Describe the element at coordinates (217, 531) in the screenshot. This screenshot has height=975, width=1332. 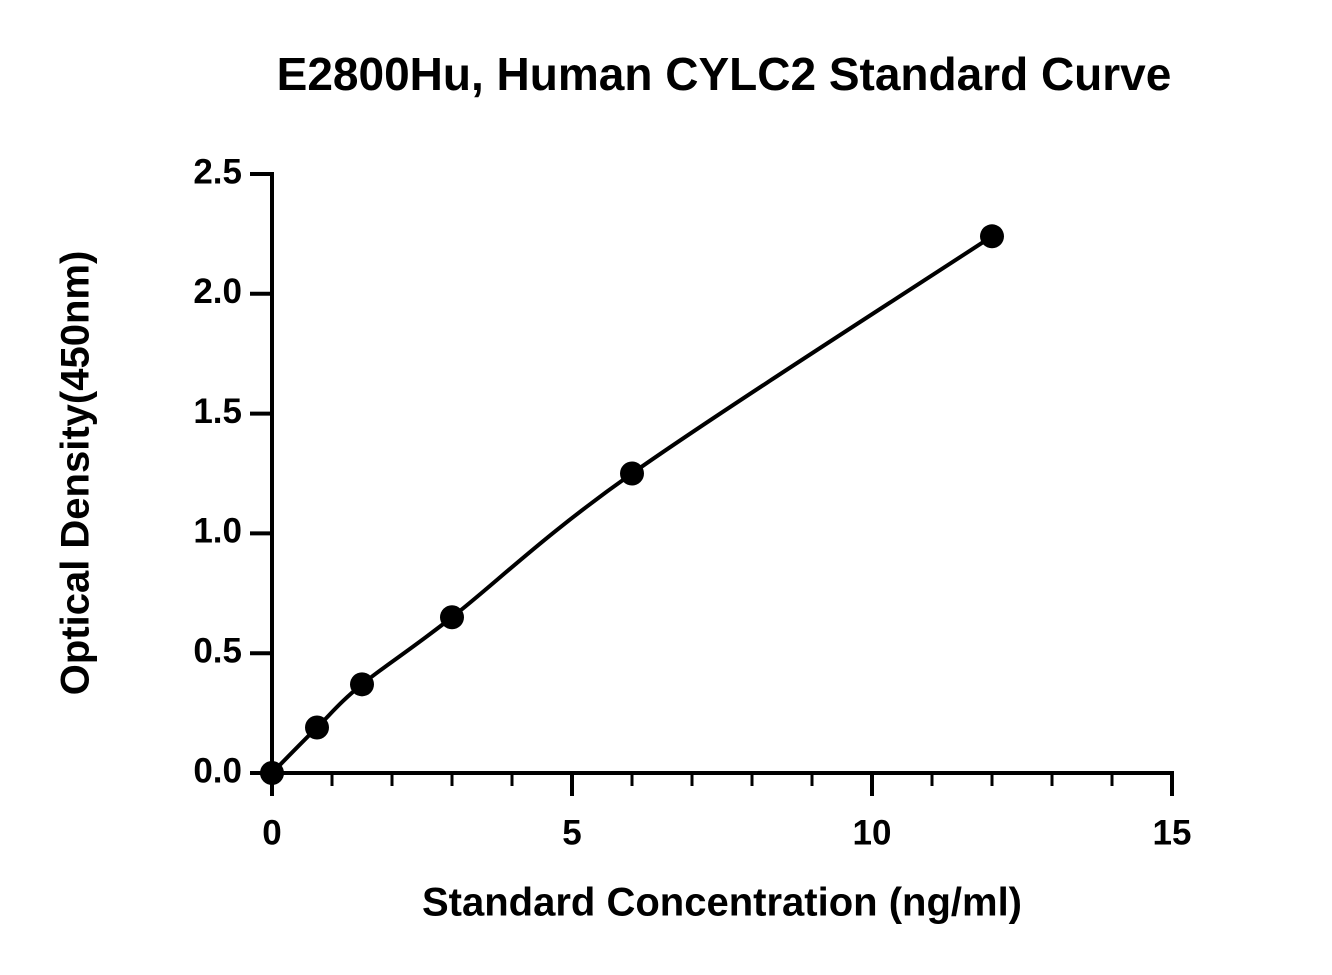
I see `y-tick-label: 1.0` at that location.